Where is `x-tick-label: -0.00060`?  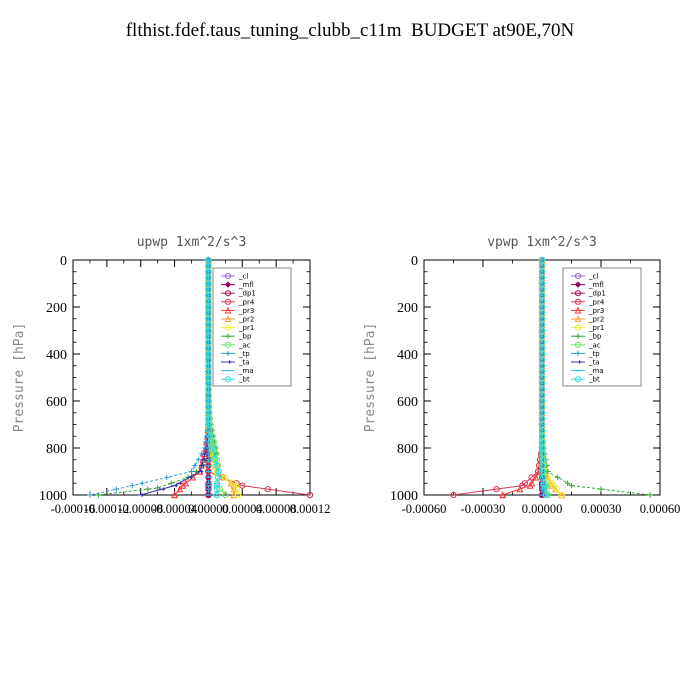
x-tick-label: -0.00060 is located at coordinates (424, 509).